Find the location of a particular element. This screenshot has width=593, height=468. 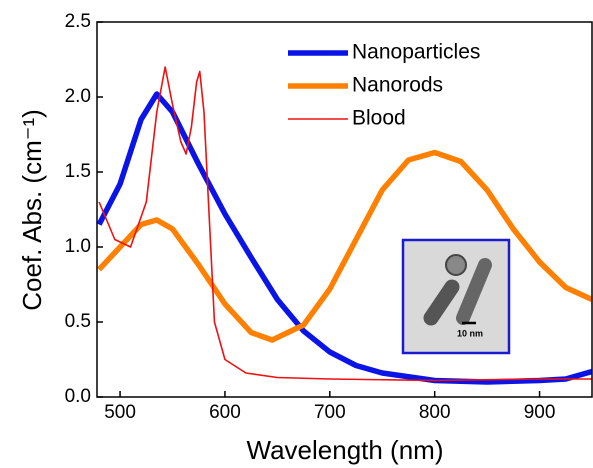

x-tick-label: 800 is located at coordinates (435, 412).